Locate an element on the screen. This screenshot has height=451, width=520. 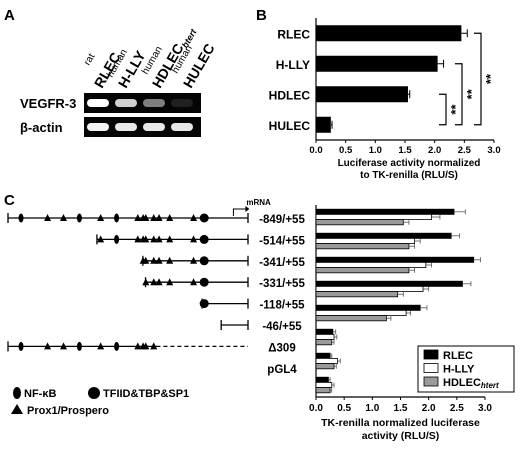
chart-c-legend-label-rlec: RLEC is located at coordinates (458, 356).